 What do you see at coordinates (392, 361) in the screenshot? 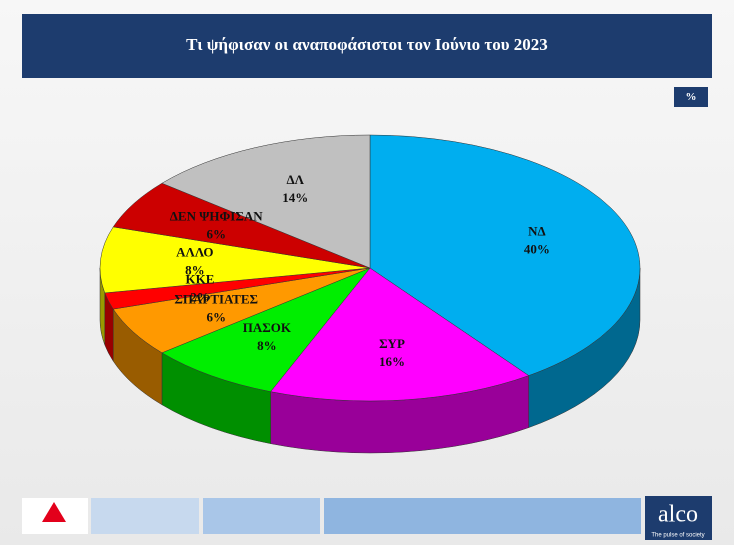
I see `slice-value-label: 16%` at bounding box center [392, 361].